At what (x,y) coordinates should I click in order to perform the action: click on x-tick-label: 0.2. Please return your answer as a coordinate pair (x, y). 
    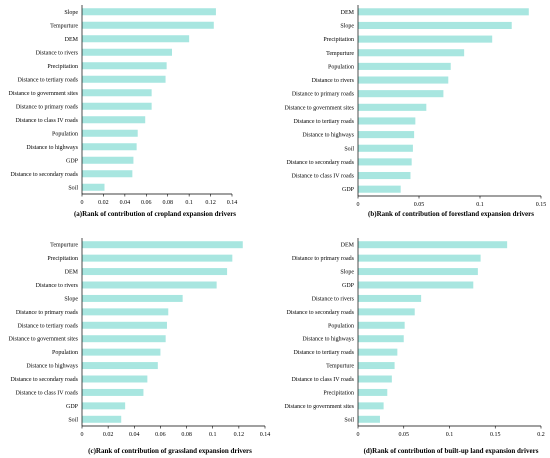
    Looking at the image, I should click on (541, 435).